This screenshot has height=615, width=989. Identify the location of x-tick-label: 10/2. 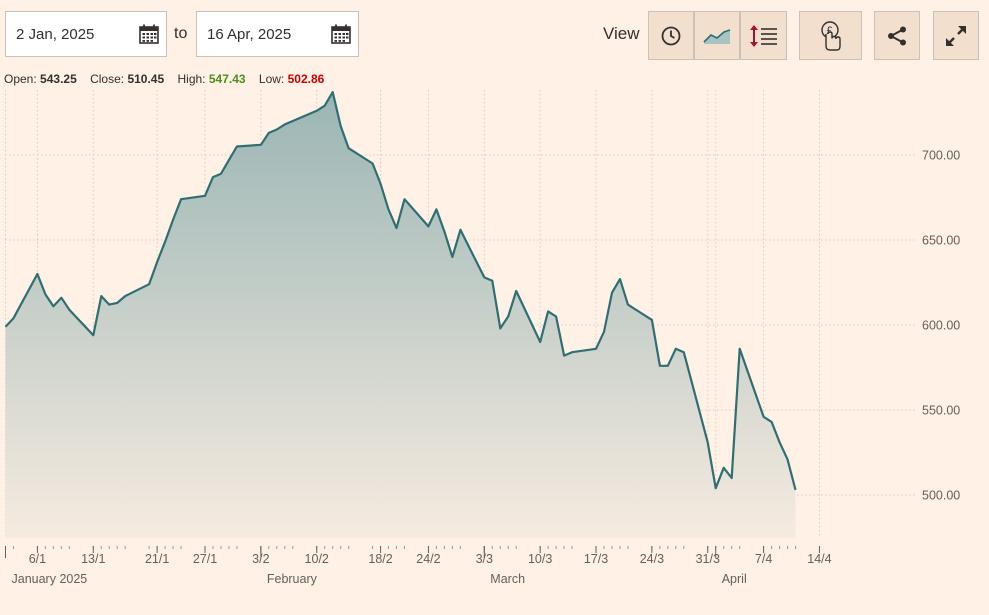
(317, 559).